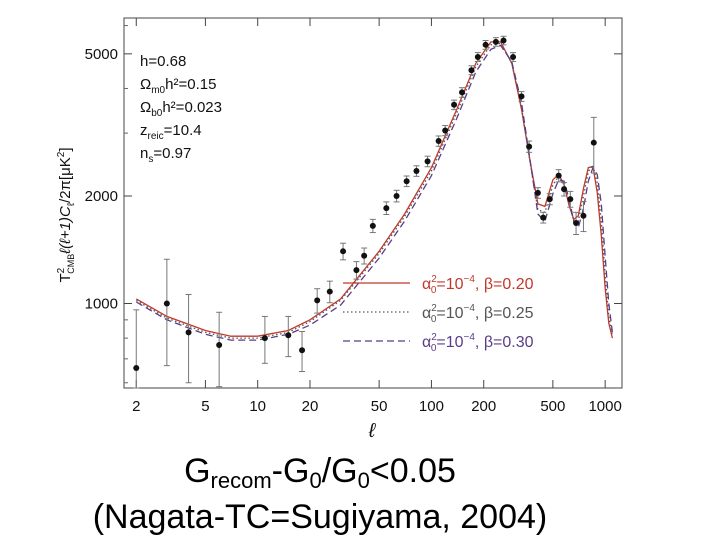  Describe the element at coordinates (171, 132) in the screenshot. I see `parameter-line: zreic=10.4` at that location.